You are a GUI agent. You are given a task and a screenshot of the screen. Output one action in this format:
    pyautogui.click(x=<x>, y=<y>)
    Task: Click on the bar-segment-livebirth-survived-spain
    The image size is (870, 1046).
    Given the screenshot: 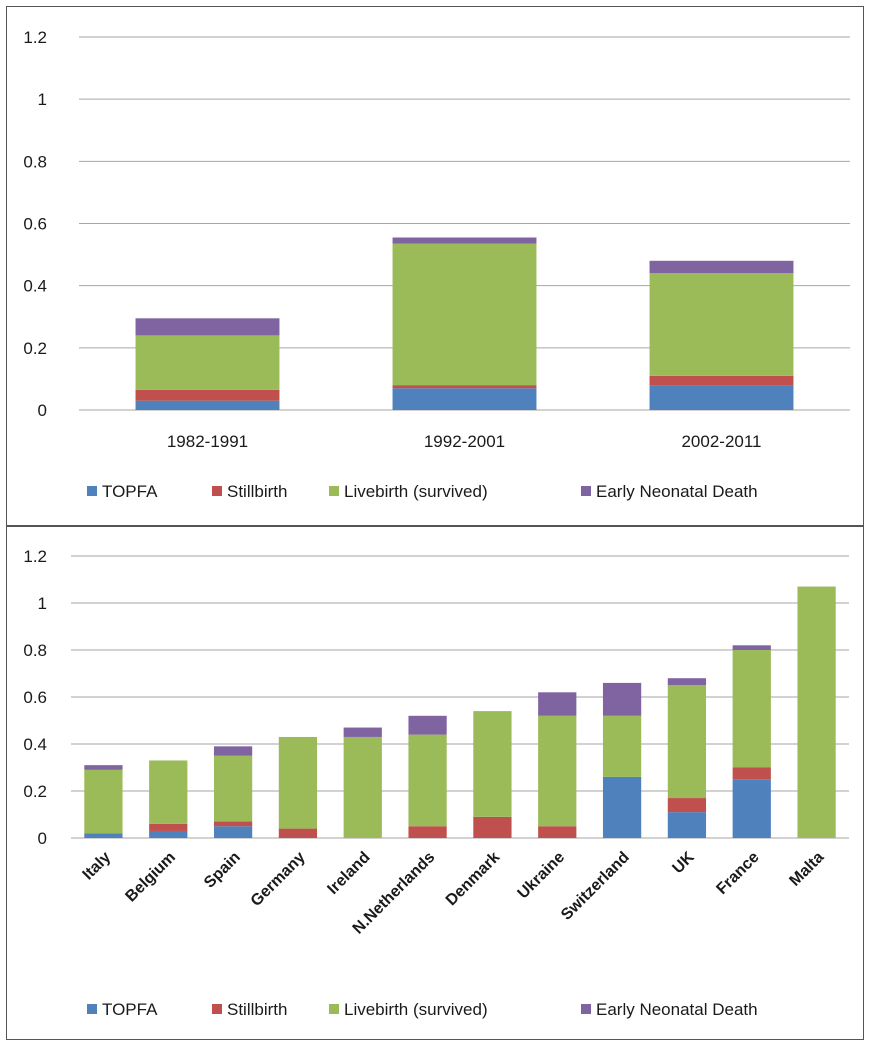 What is the action you would take?
    pyautogui.click(x=233, y=788)
    